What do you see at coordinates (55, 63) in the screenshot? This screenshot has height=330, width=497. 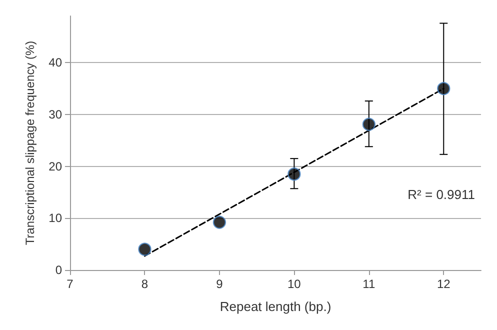 I see `y-tick-label: 40` at bounding box center [55, 63].